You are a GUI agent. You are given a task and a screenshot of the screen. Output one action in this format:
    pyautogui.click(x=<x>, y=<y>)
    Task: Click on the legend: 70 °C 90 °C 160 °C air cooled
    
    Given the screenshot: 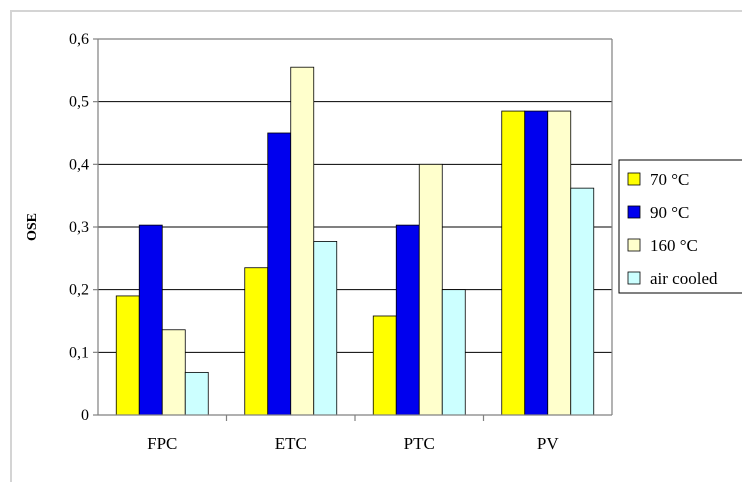 What is the action you would take?
    pyautogui.click(x=680, y=226)
    